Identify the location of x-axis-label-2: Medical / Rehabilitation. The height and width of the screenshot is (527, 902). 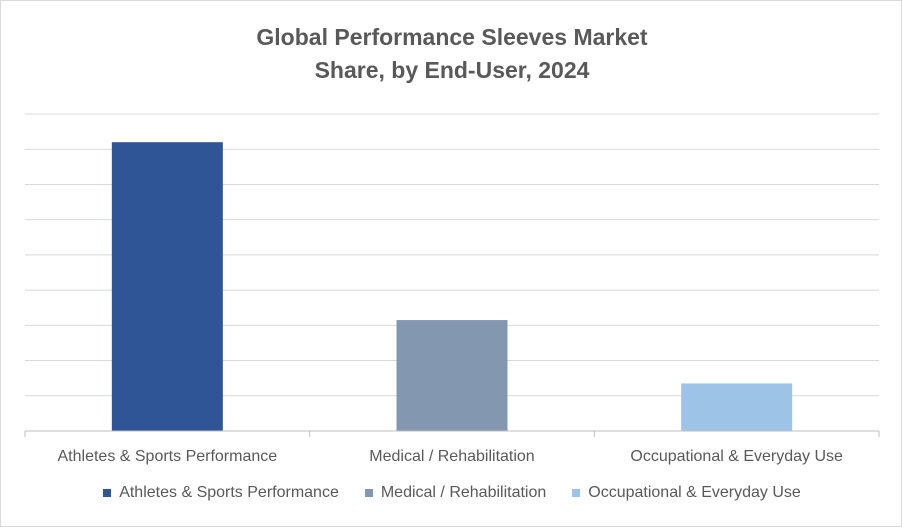
(451, 456).